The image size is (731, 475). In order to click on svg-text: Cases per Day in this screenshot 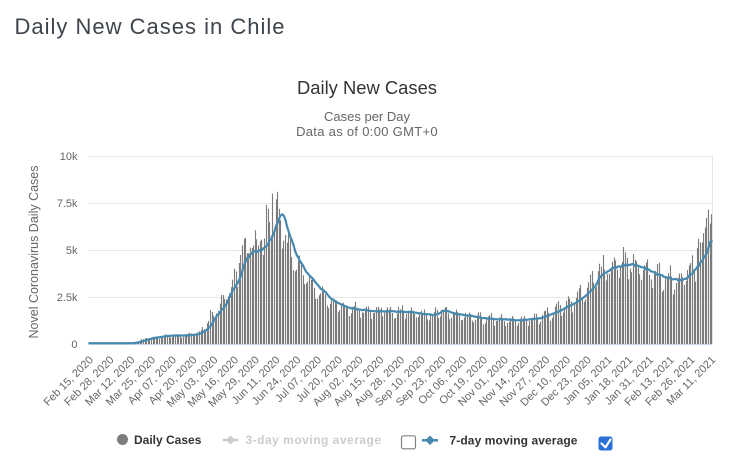, I will do `click(367, 116)`.